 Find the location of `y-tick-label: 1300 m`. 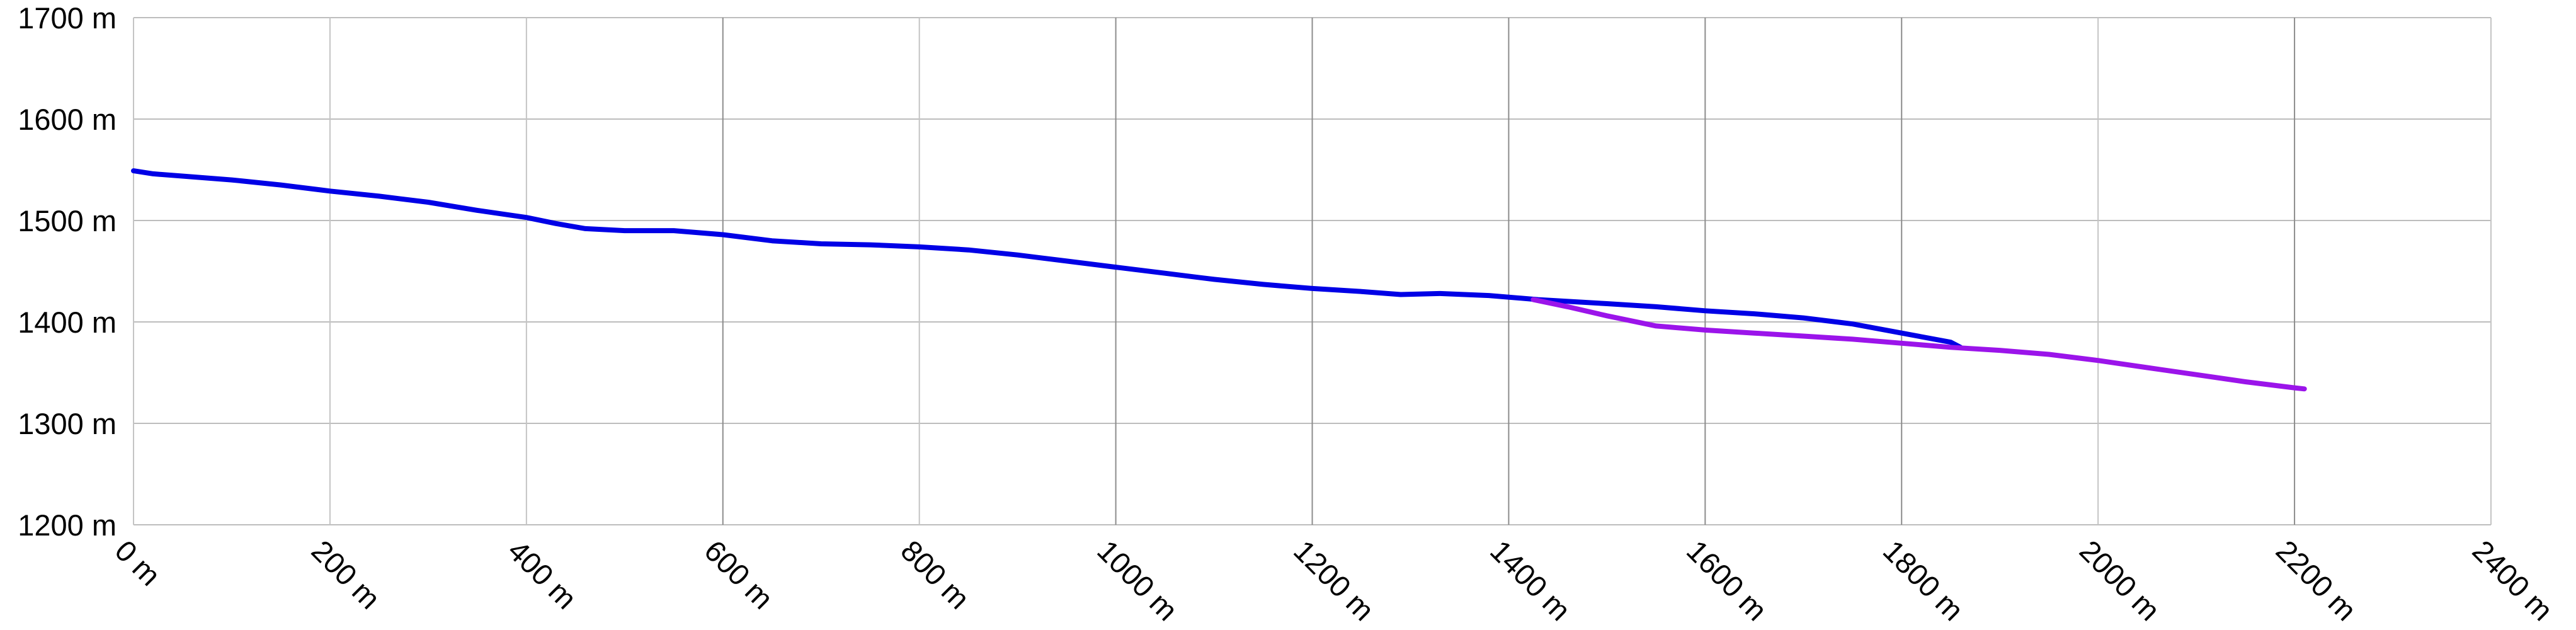

y-tick-label: 1300 m is located at coordinates (67, 423).